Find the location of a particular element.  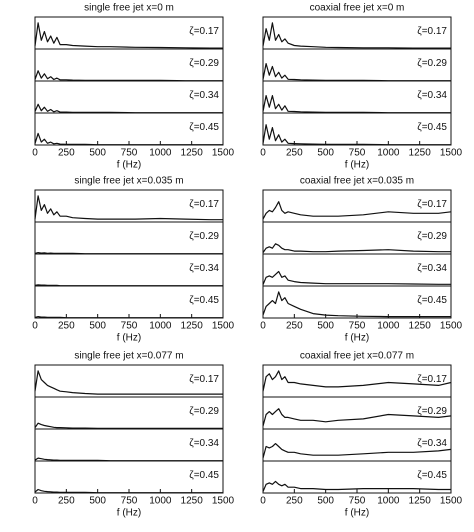

panel-title: coaxial free jet x=0 m is located at coordinates (357, 8).